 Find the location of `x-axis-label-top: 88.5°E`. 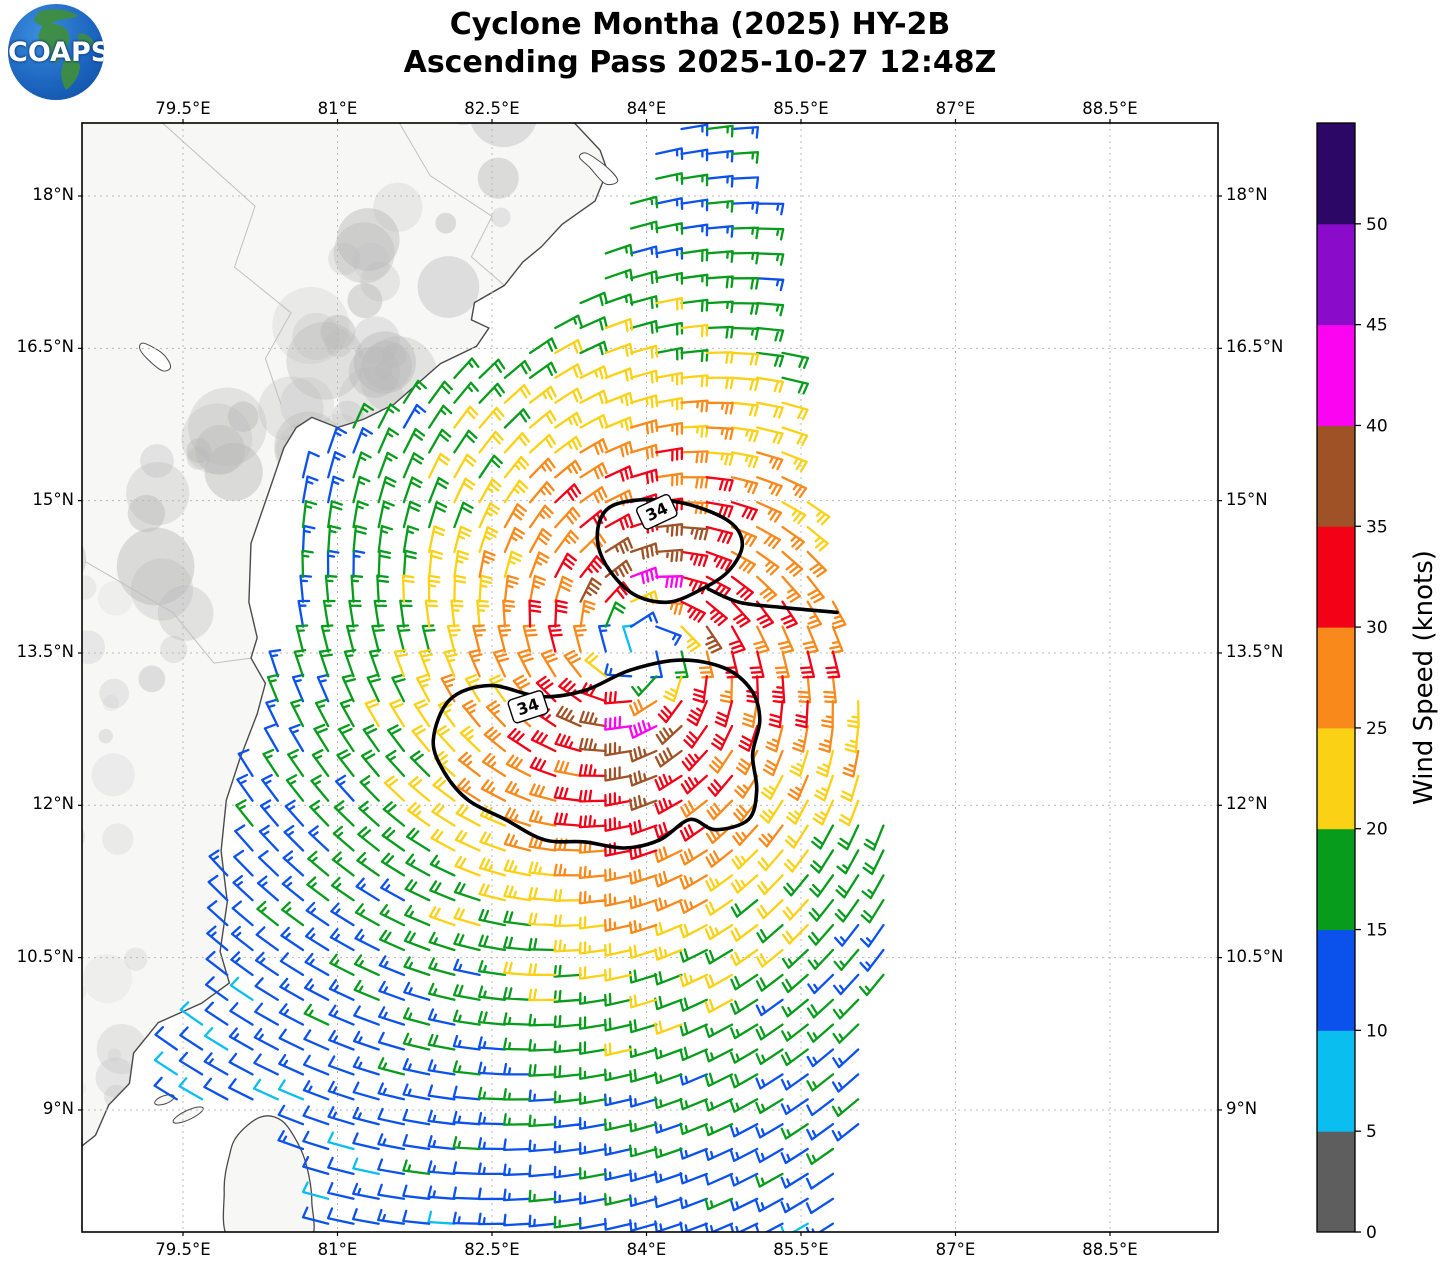

x-axis-label-top: 88.5°E is located at coordinates (1110, 108).